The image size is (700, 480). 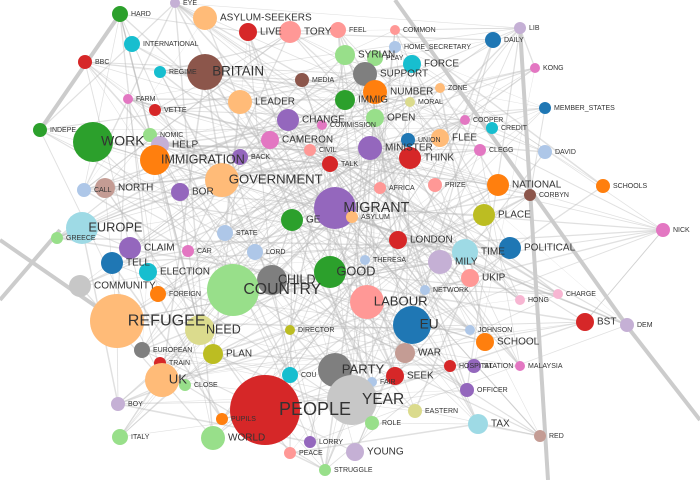 I want to click on node-label: PEOPLE, so click(x=315, y=409).